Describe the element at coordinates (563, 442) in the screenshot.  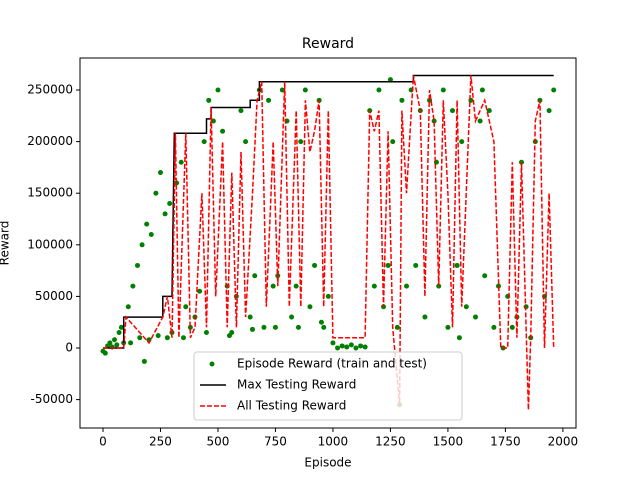
I see `x-tick-label: 2000` at that location.